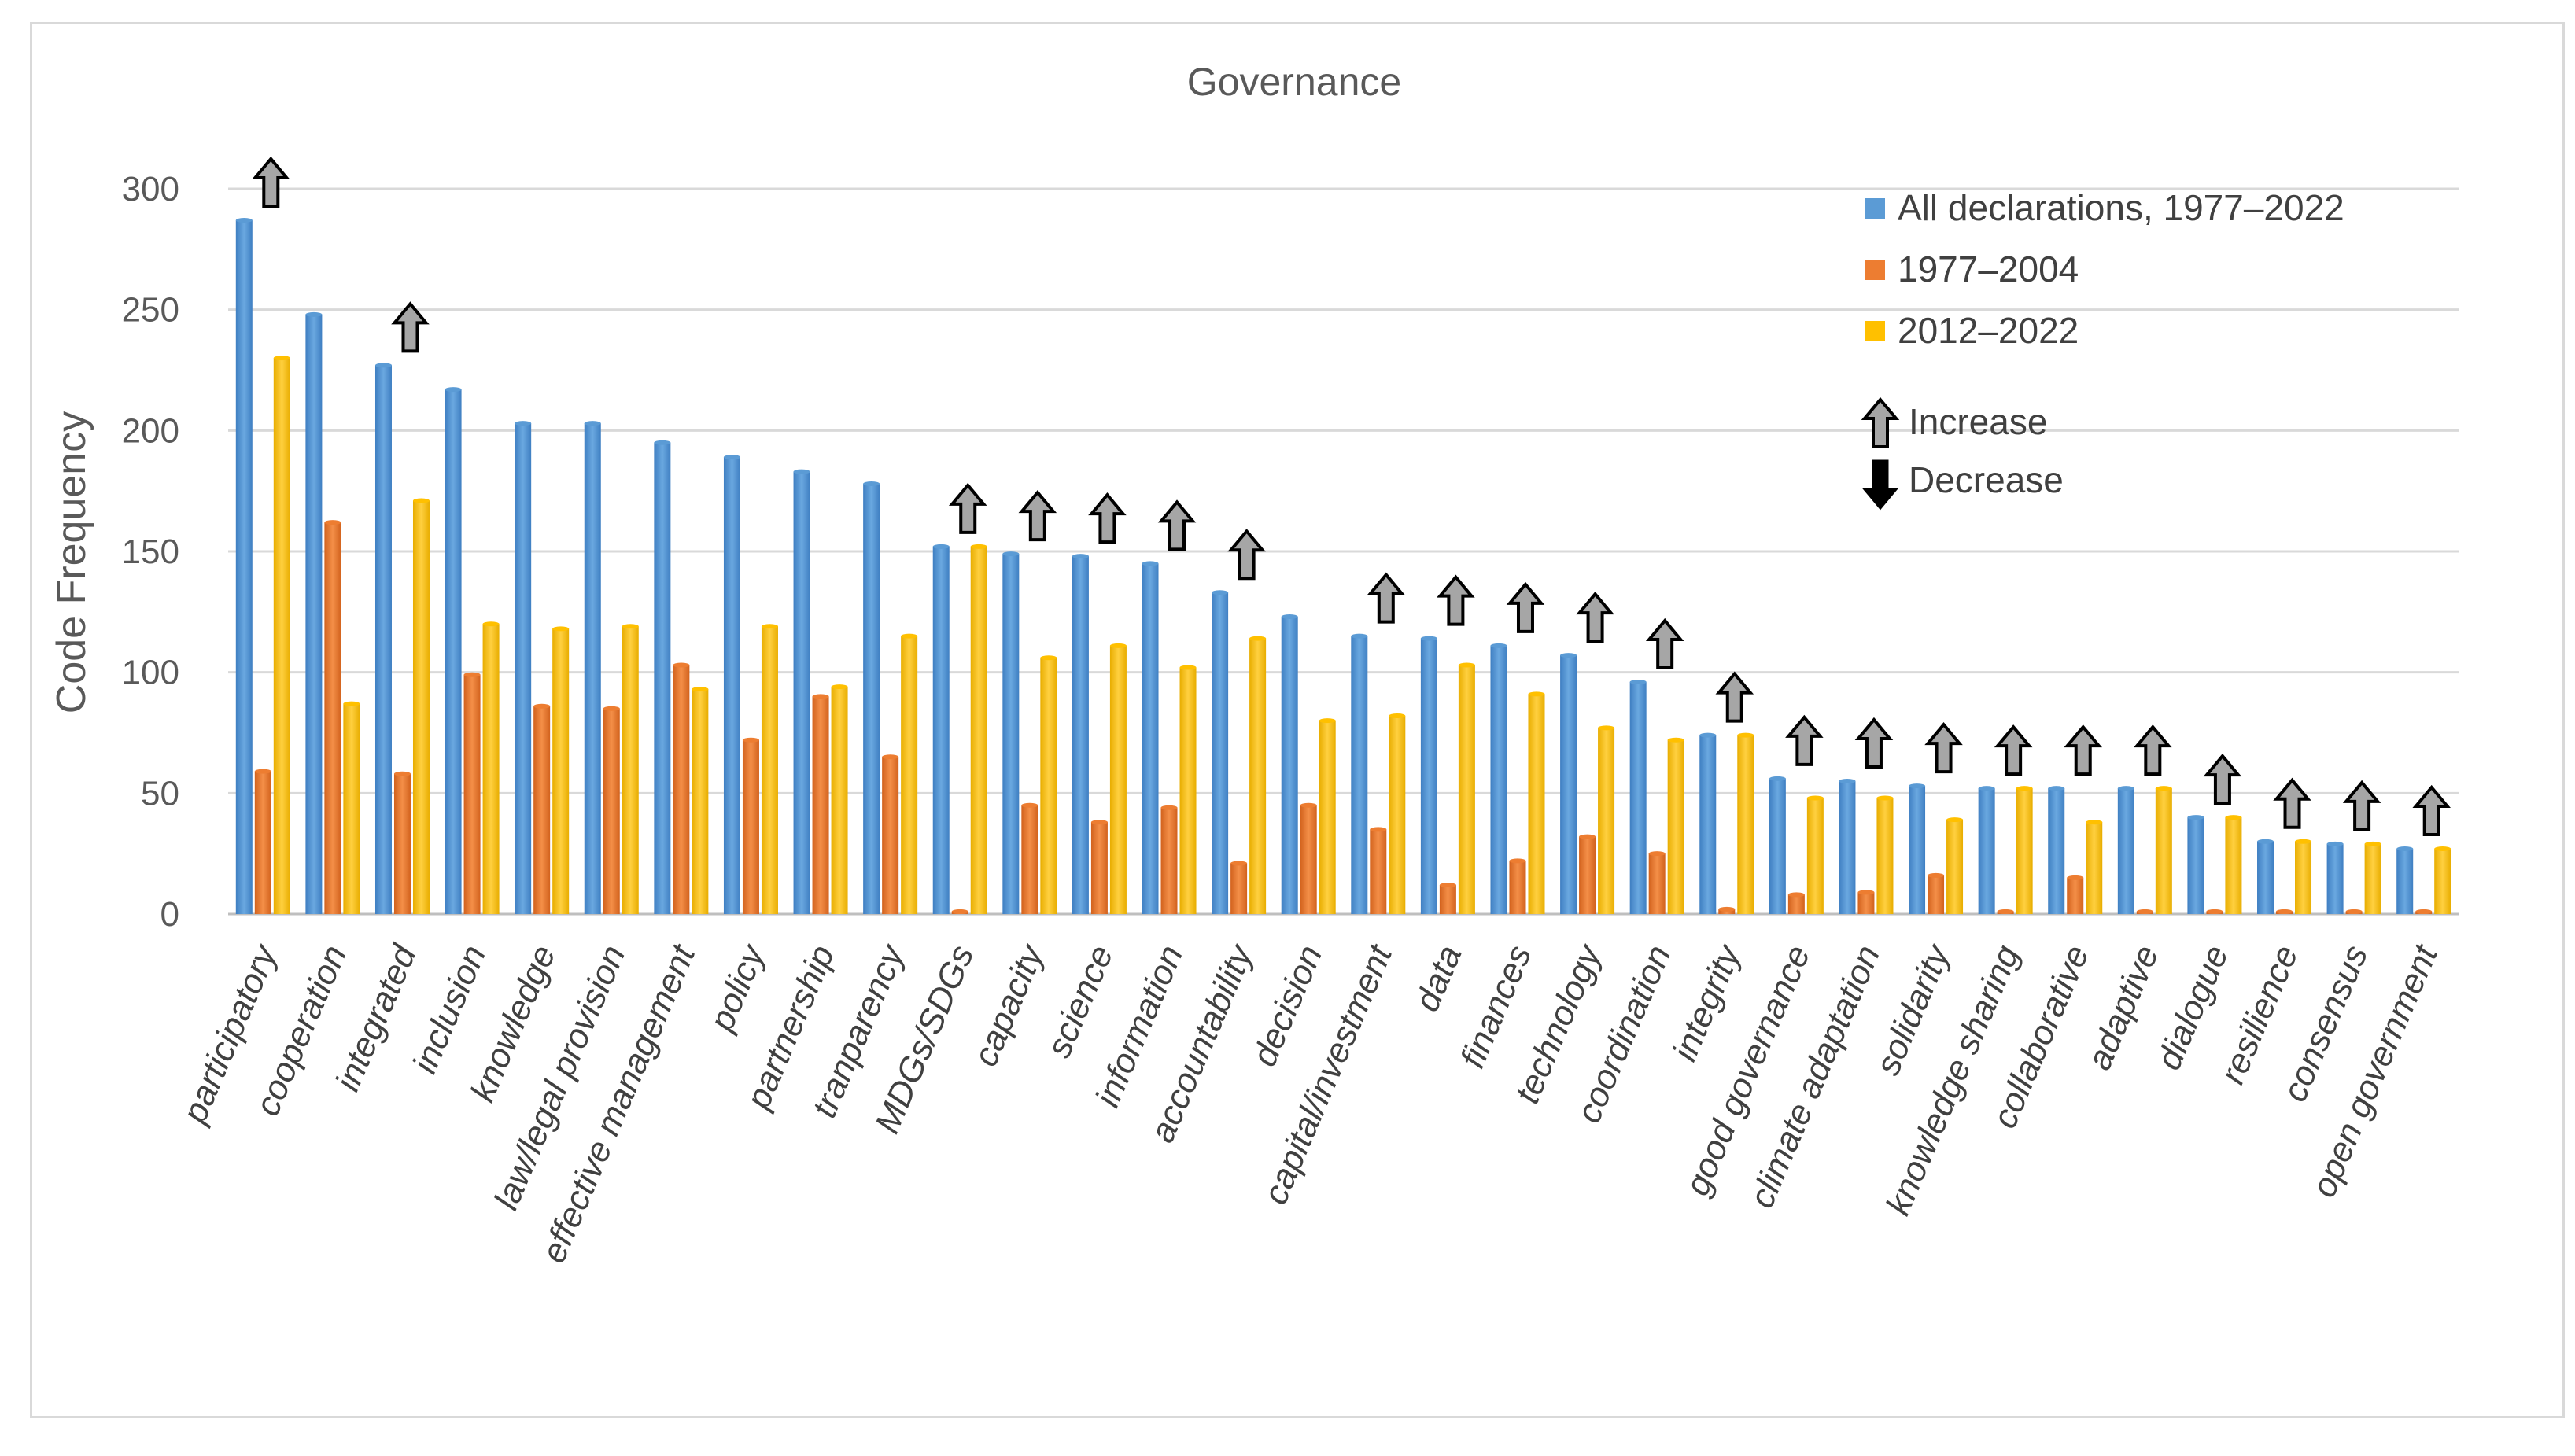  What do you see at coordinates (71, 562) in the screenshot?
I see `y-axis-label: Code Frequency` at bounding box center [71, 562].